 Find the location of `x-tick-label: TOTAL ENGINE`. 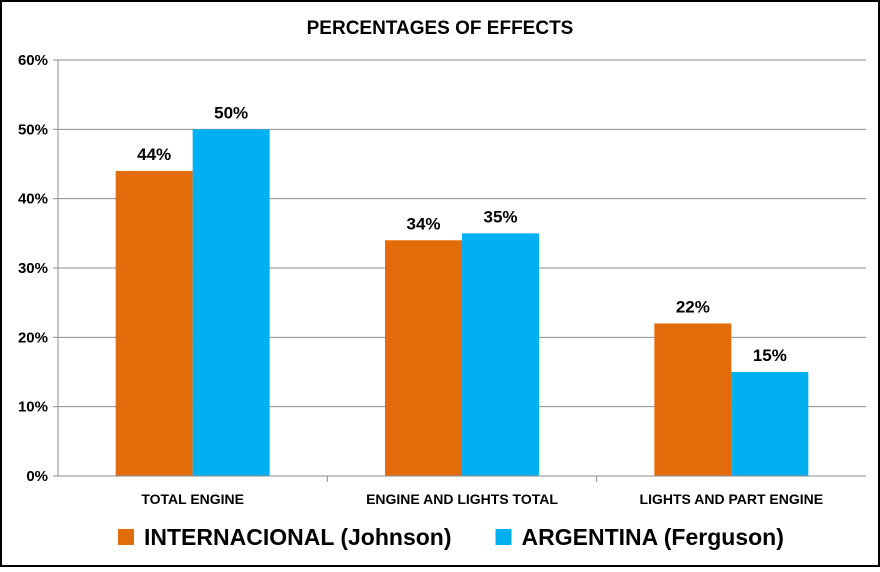

x-tick-label: TOTAL ENGINE is located at coordinates (192, 499).